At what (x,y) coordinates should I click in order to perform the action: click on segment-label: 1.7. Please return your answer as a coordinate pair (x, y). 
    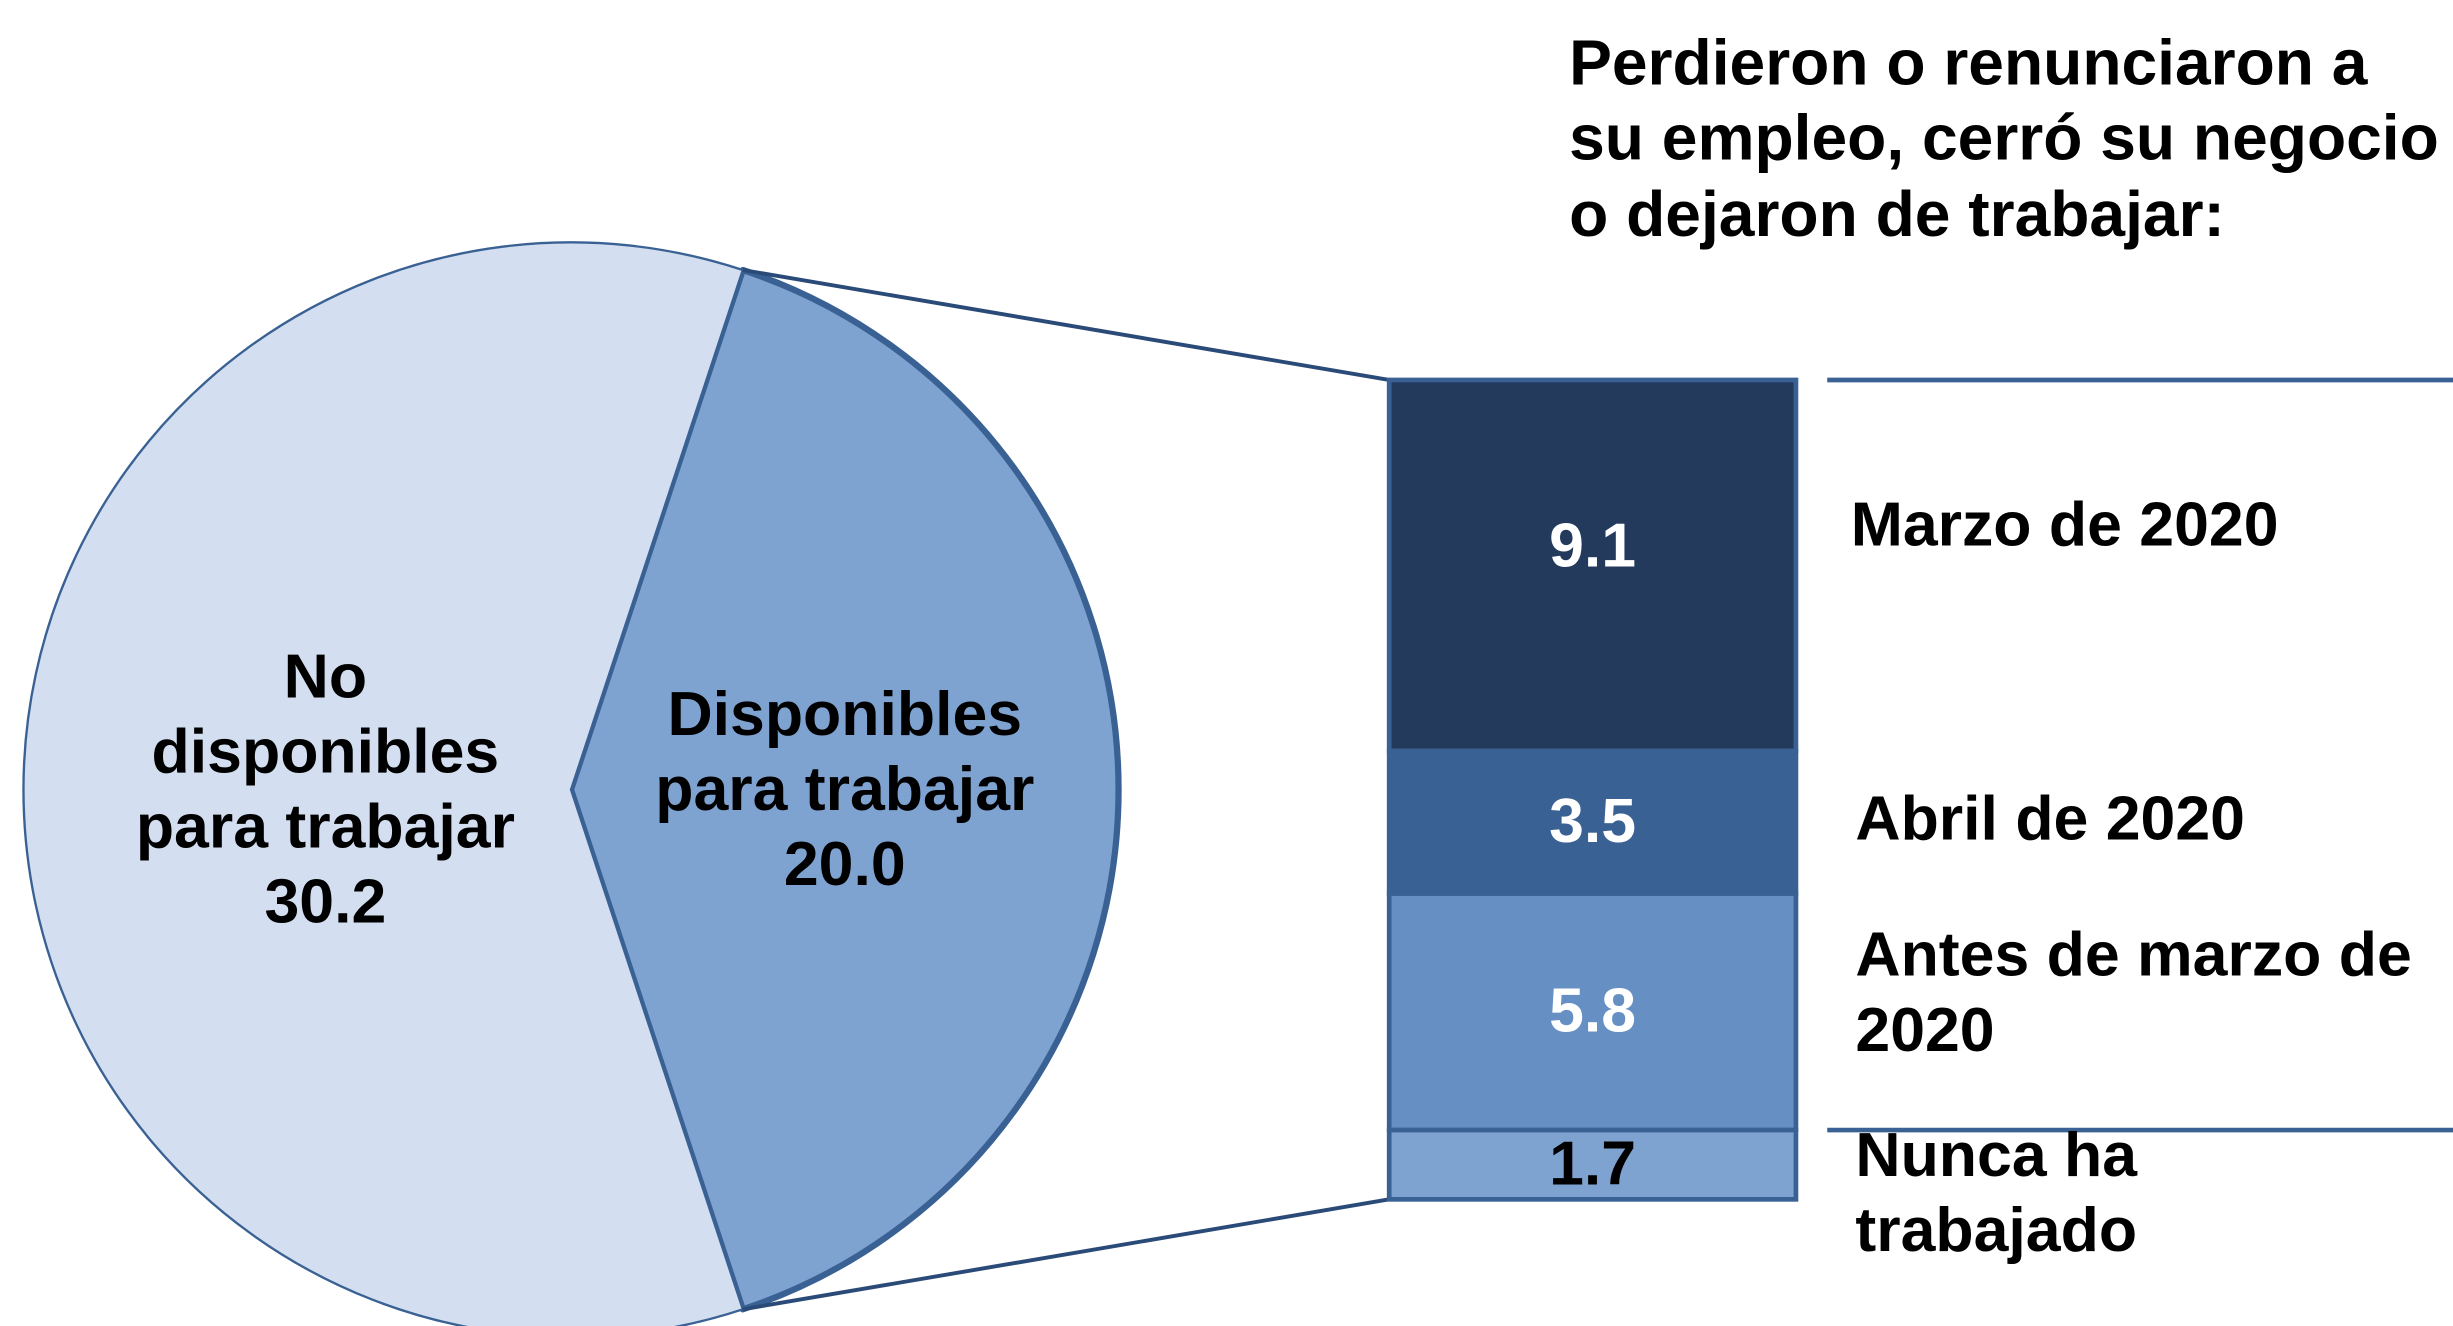
    Looking at the image, I should click on (1592, 1163).